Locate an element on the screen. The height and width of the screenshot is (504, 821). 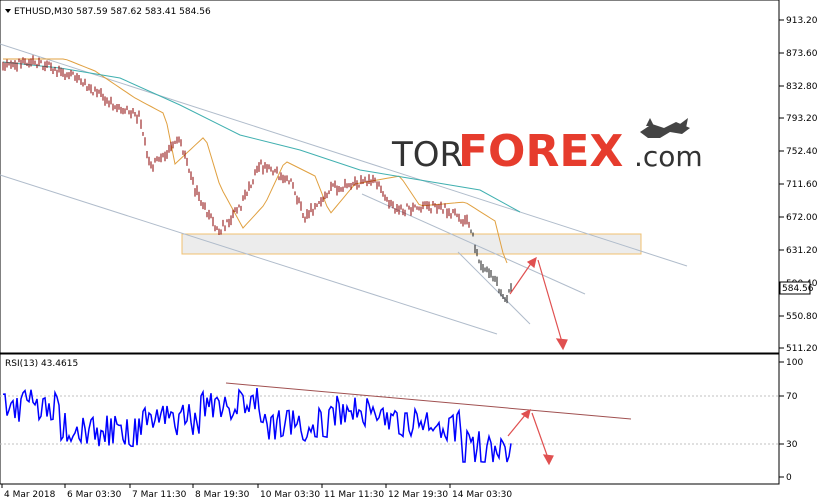
price-tick: 631.20 is located at coordinates (798, 251).